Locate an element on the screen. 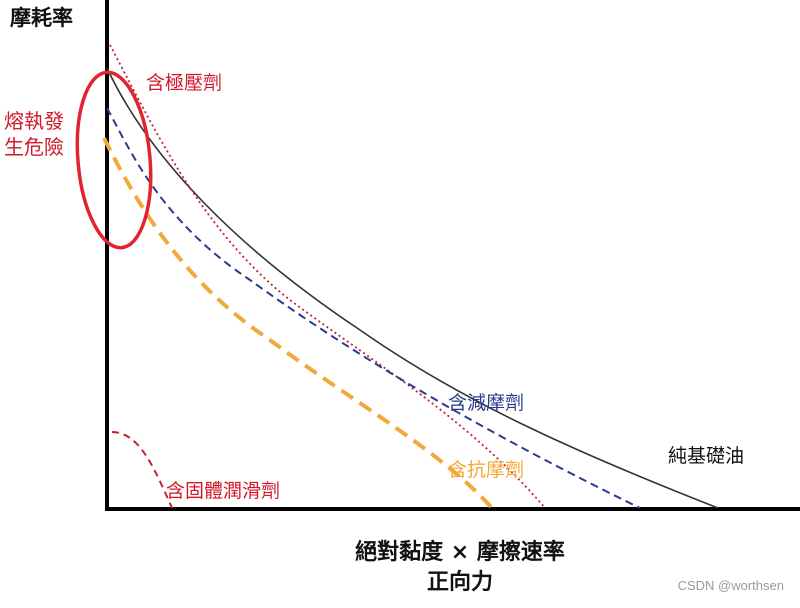 The height and width of the screenshot is (608, 800). label-anti-wear: 含抗摩劑 is located at coordinates (486, 470).